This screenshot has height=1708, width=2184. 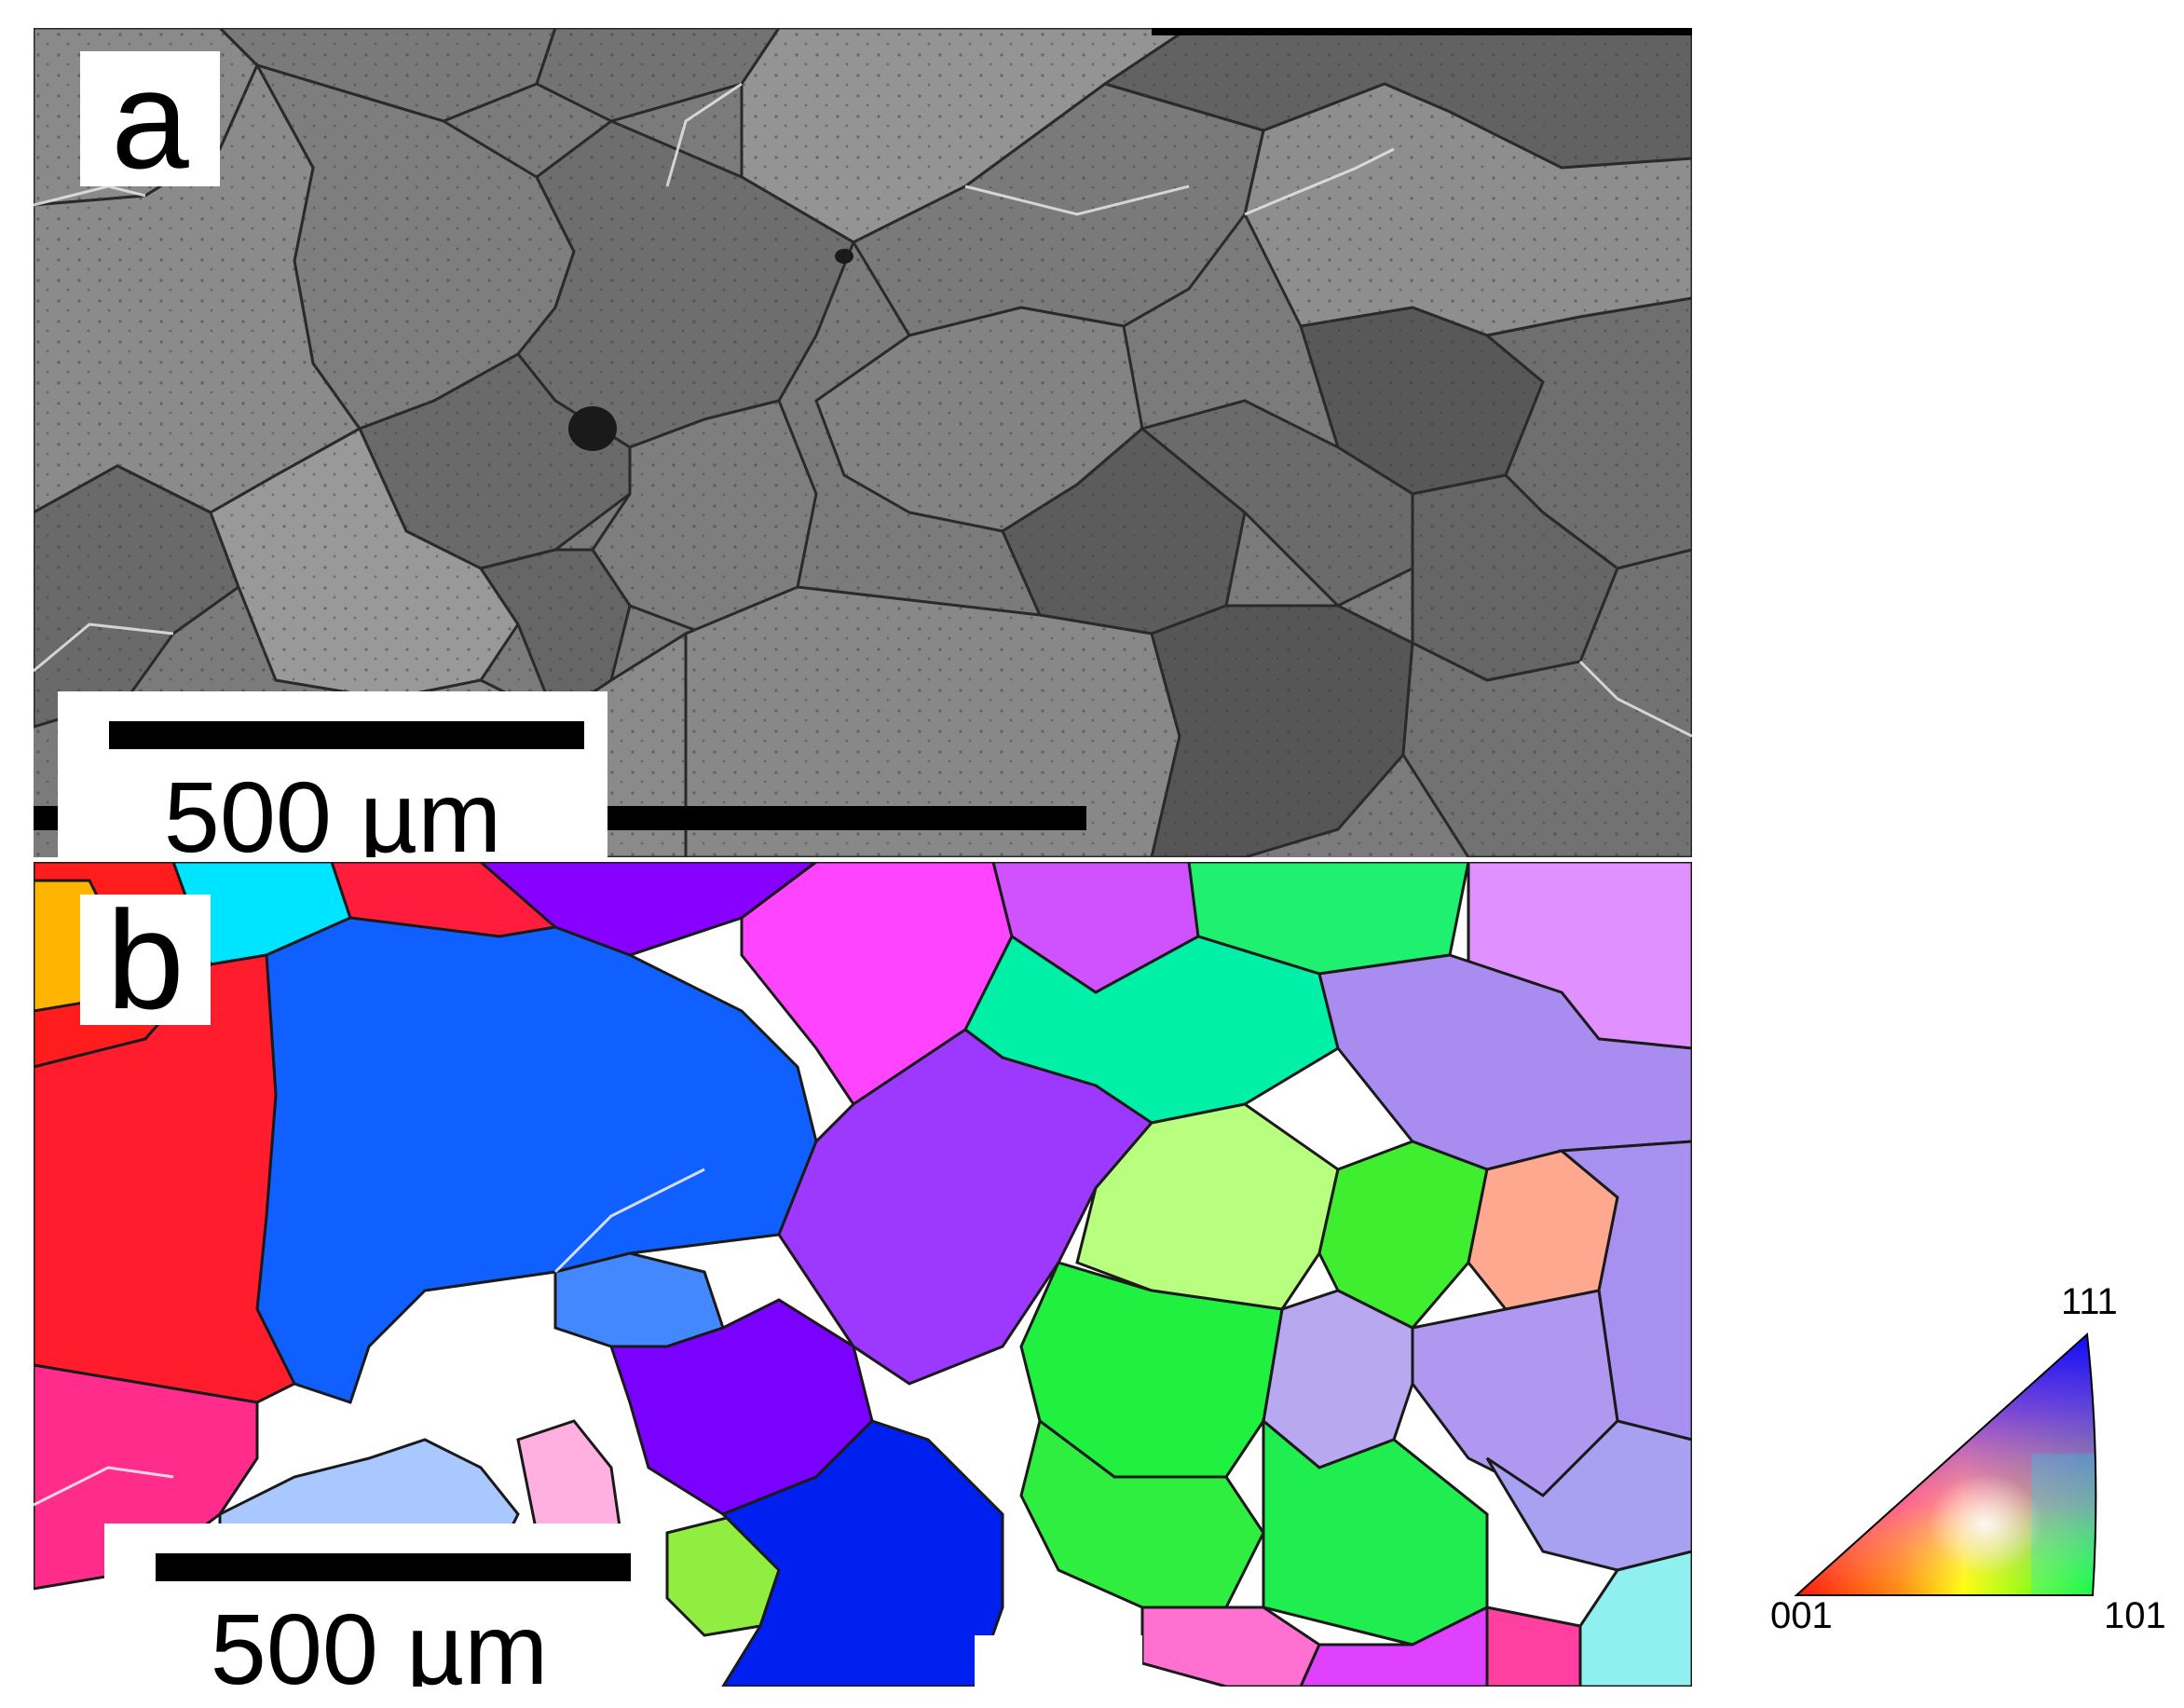 What do you see at coordinates (1945, 1464) in the screenshot?
I see `ipf-triangle` at bounding box center [1945, 1464].